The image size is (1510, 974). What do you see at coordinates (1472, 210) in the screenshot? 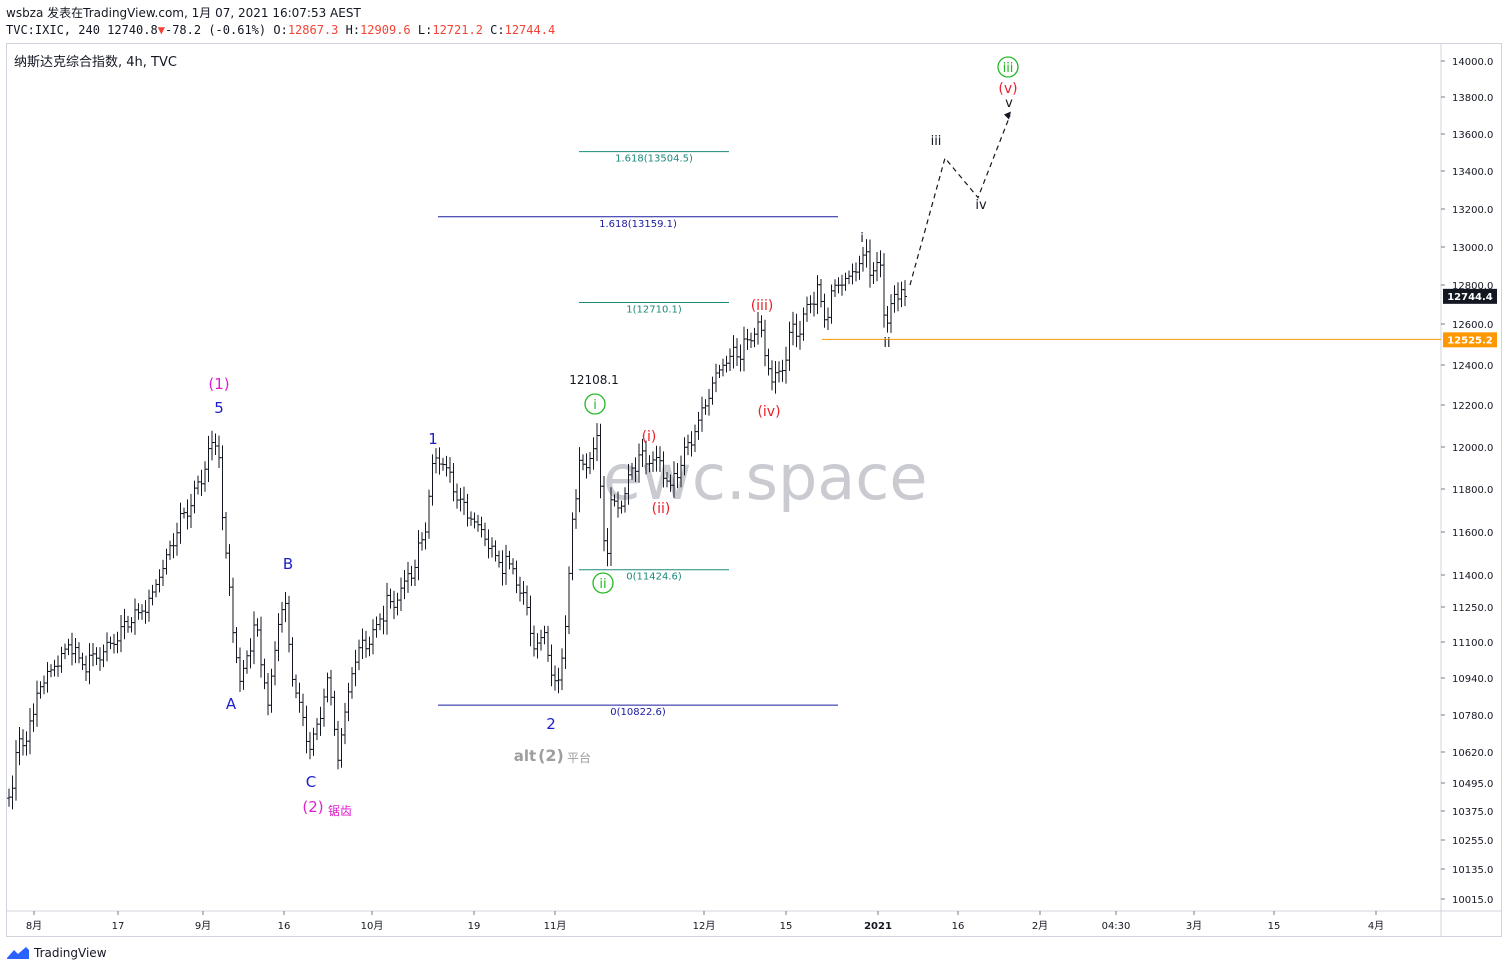
I see `price-tick-label: 13200.0` at bounding box center [1472, 210].